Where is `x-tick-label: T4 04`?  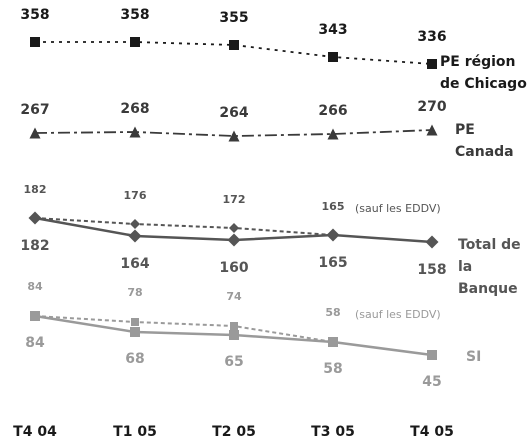 x-tick-label: T4 04 is located at coordinates (35, 432).